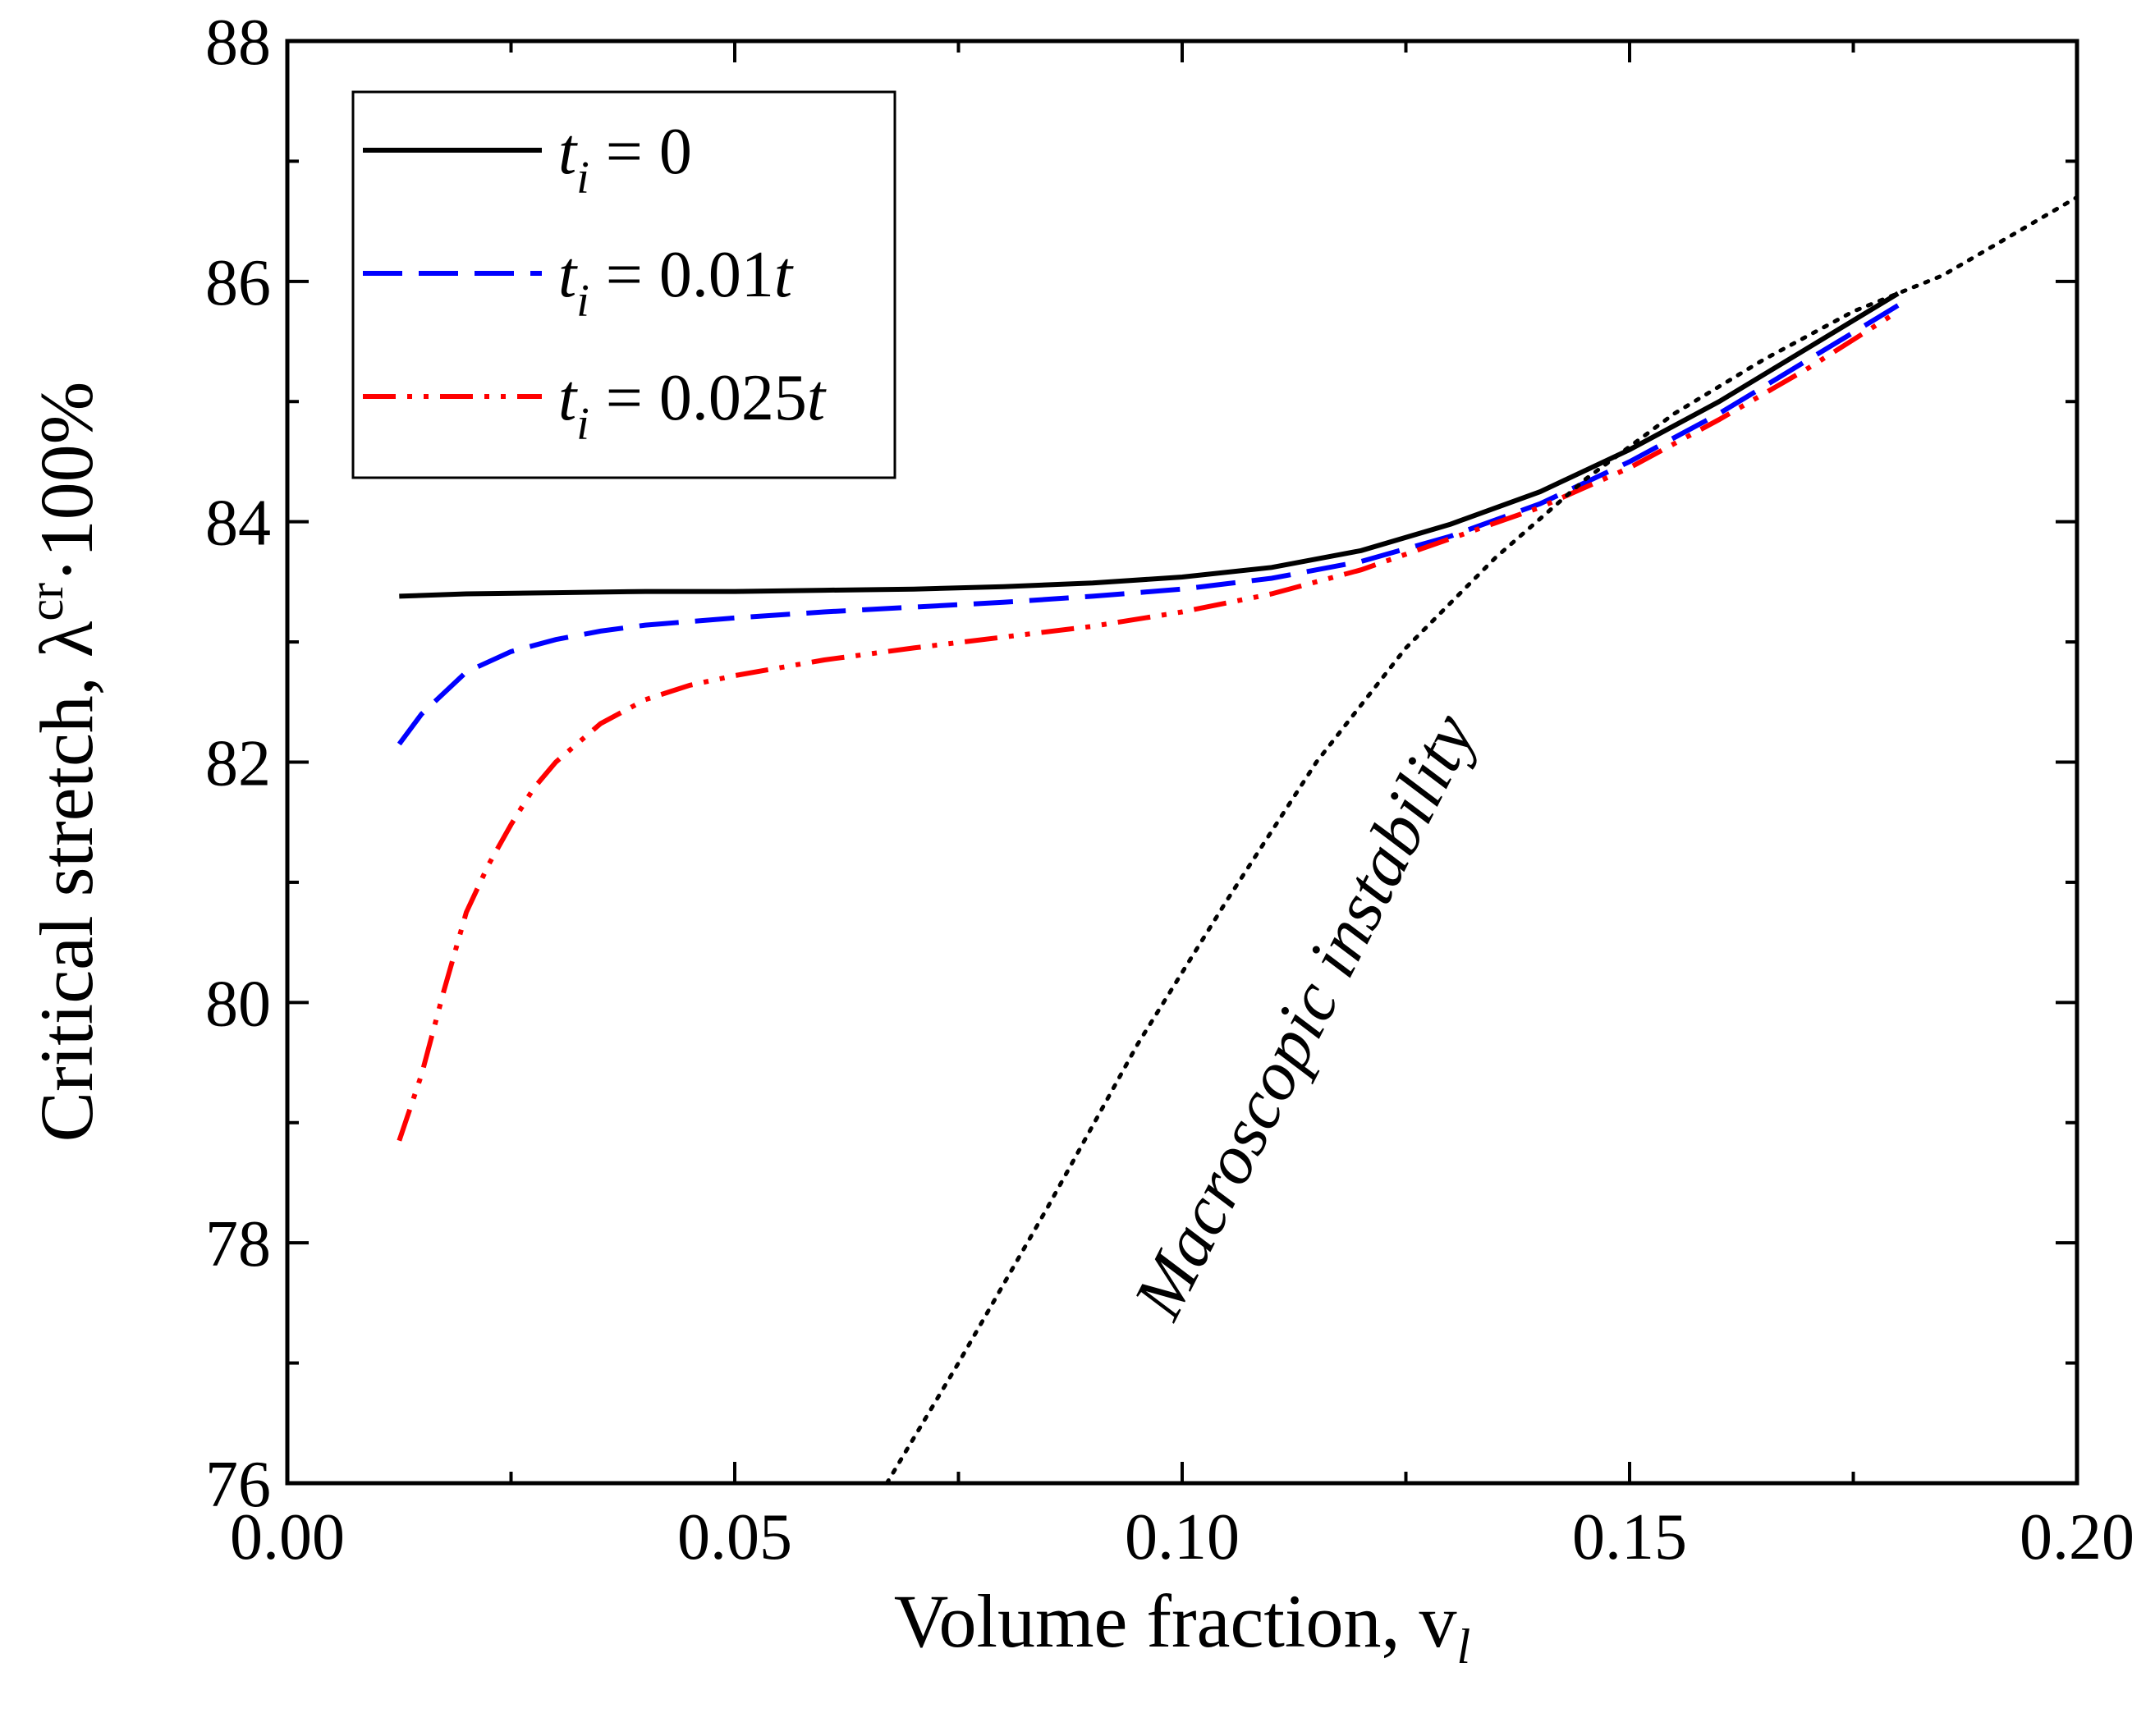 This screenshot has width=2155, height=1736. Describe the element at coordinates (238, 283) in the screenshot. I see `y-tick-label: 86` at that location.